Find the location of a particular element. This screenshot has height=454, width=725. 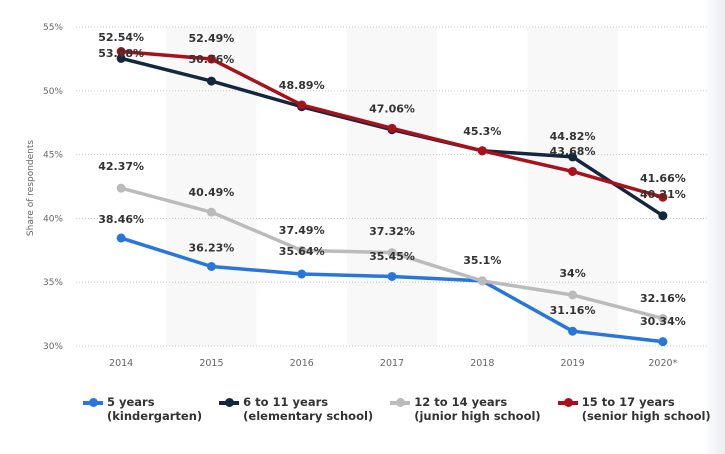

data-label: 53.08% is located at coordinates (121, 53).